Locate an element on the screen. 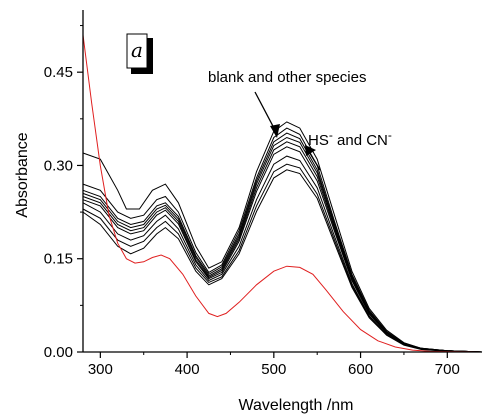 The image size is (495, 416). y-tick-label: 0.45 is located at coordinates (58, 72).